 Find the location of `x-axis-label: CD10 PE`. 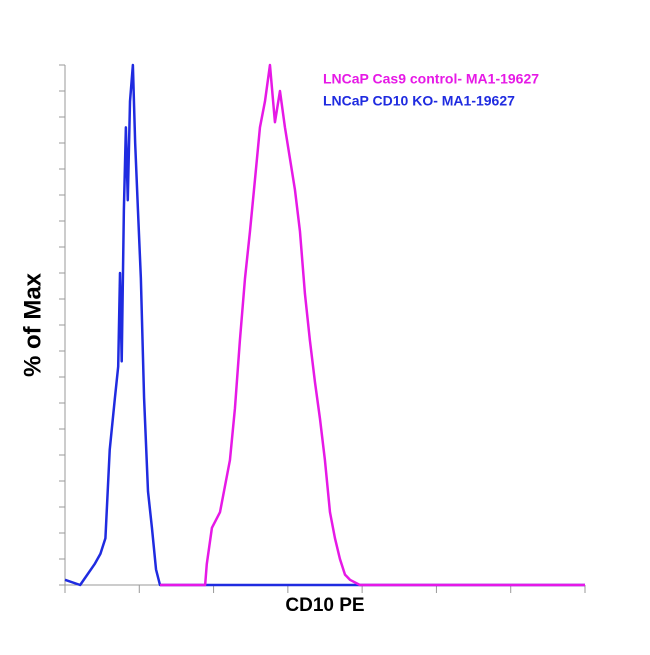

x-axis-label: CD10 PE is located at coordinates (324, 605).